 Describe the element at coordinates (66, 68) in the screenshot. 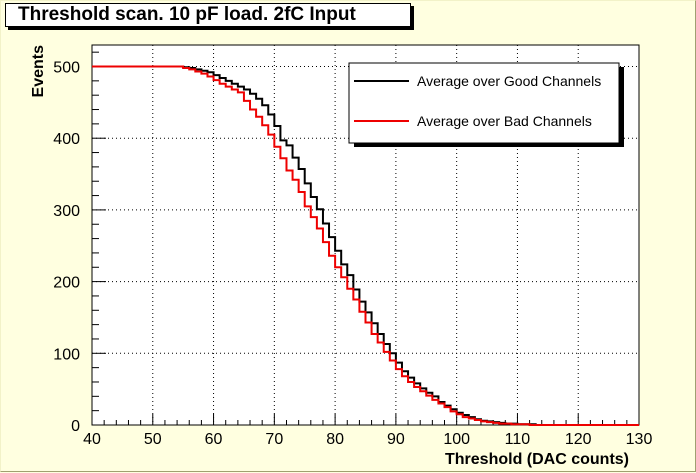

I see `y-tick-label: 500` at that location.